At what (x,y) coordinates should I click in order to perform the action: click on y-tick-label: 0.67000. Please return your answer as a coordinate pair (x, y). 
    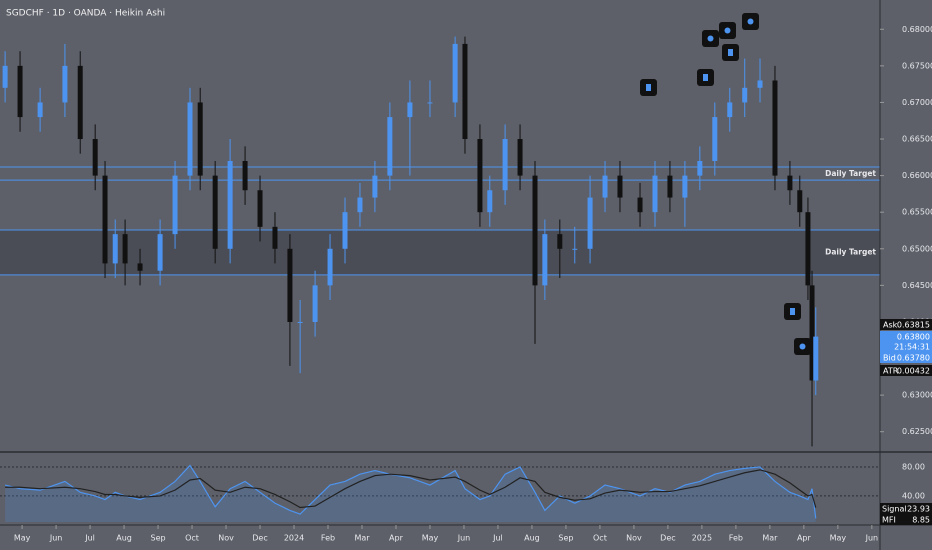
    Looking at the image, I should click on (917, 102).